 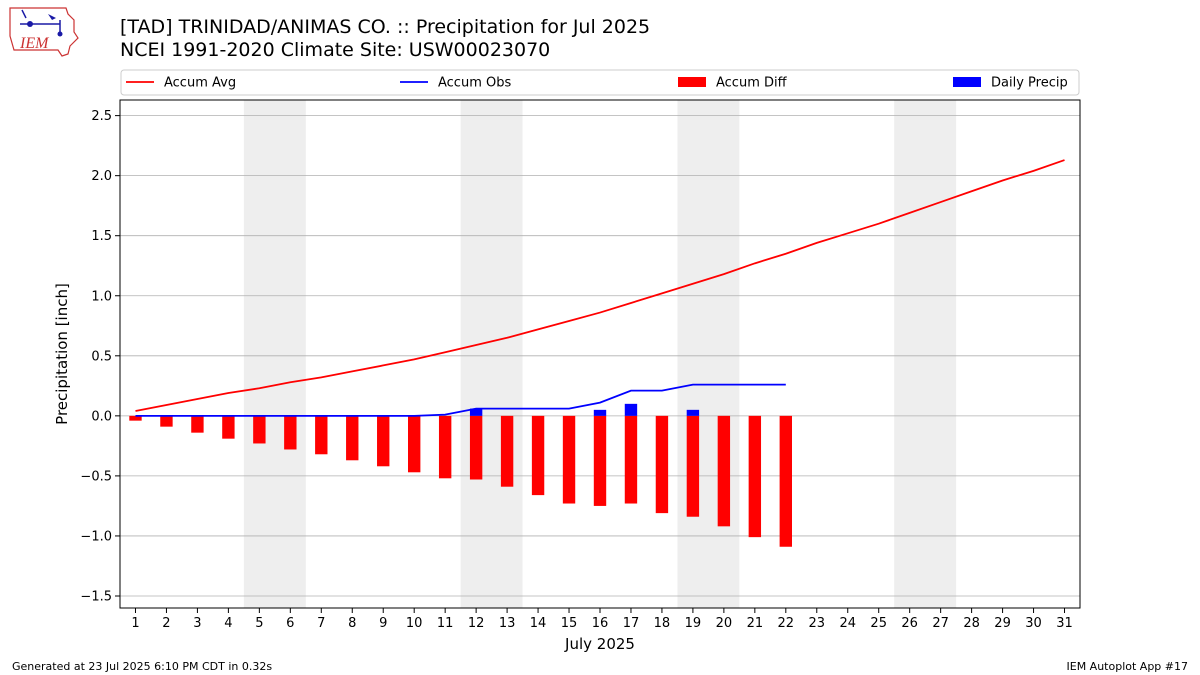 I want to click on legend-swatch-daily-precip, so click(x=967, y=82).